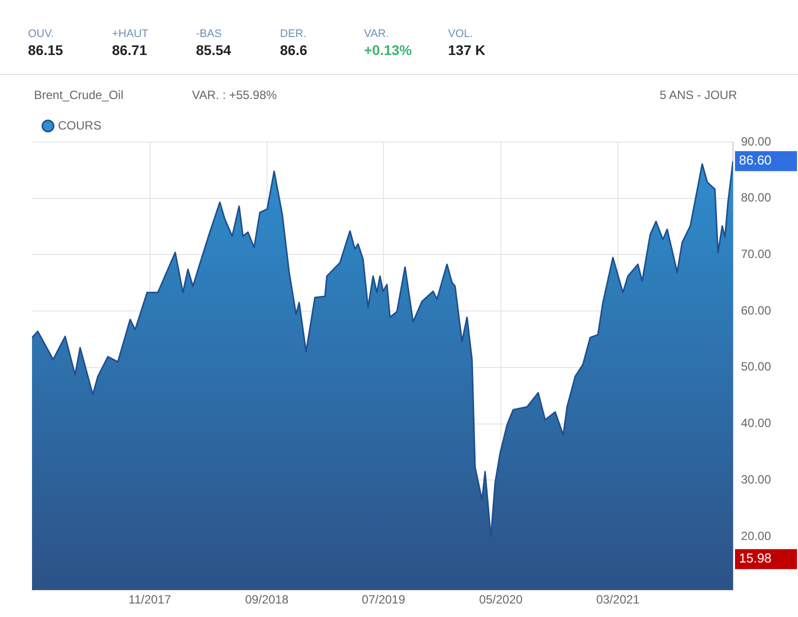  What do you see at coordinates (756, 423) in the screenshot?
I see `y-tick-label: 40.00` at bounding box center [756, 423].